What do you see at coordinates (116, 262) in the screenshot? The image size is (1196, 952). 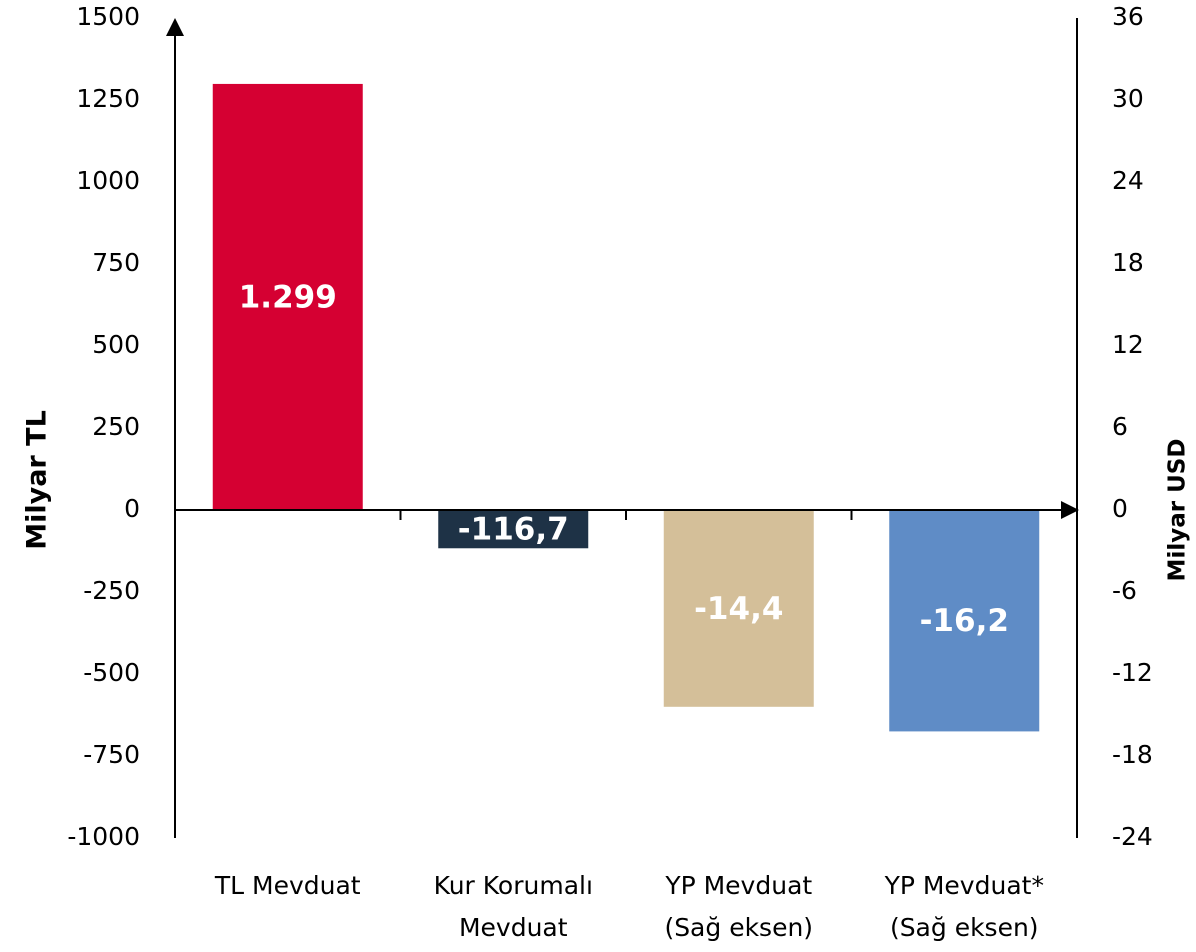 I see `y-tick-label: 750` at bounding box center [116, 262].